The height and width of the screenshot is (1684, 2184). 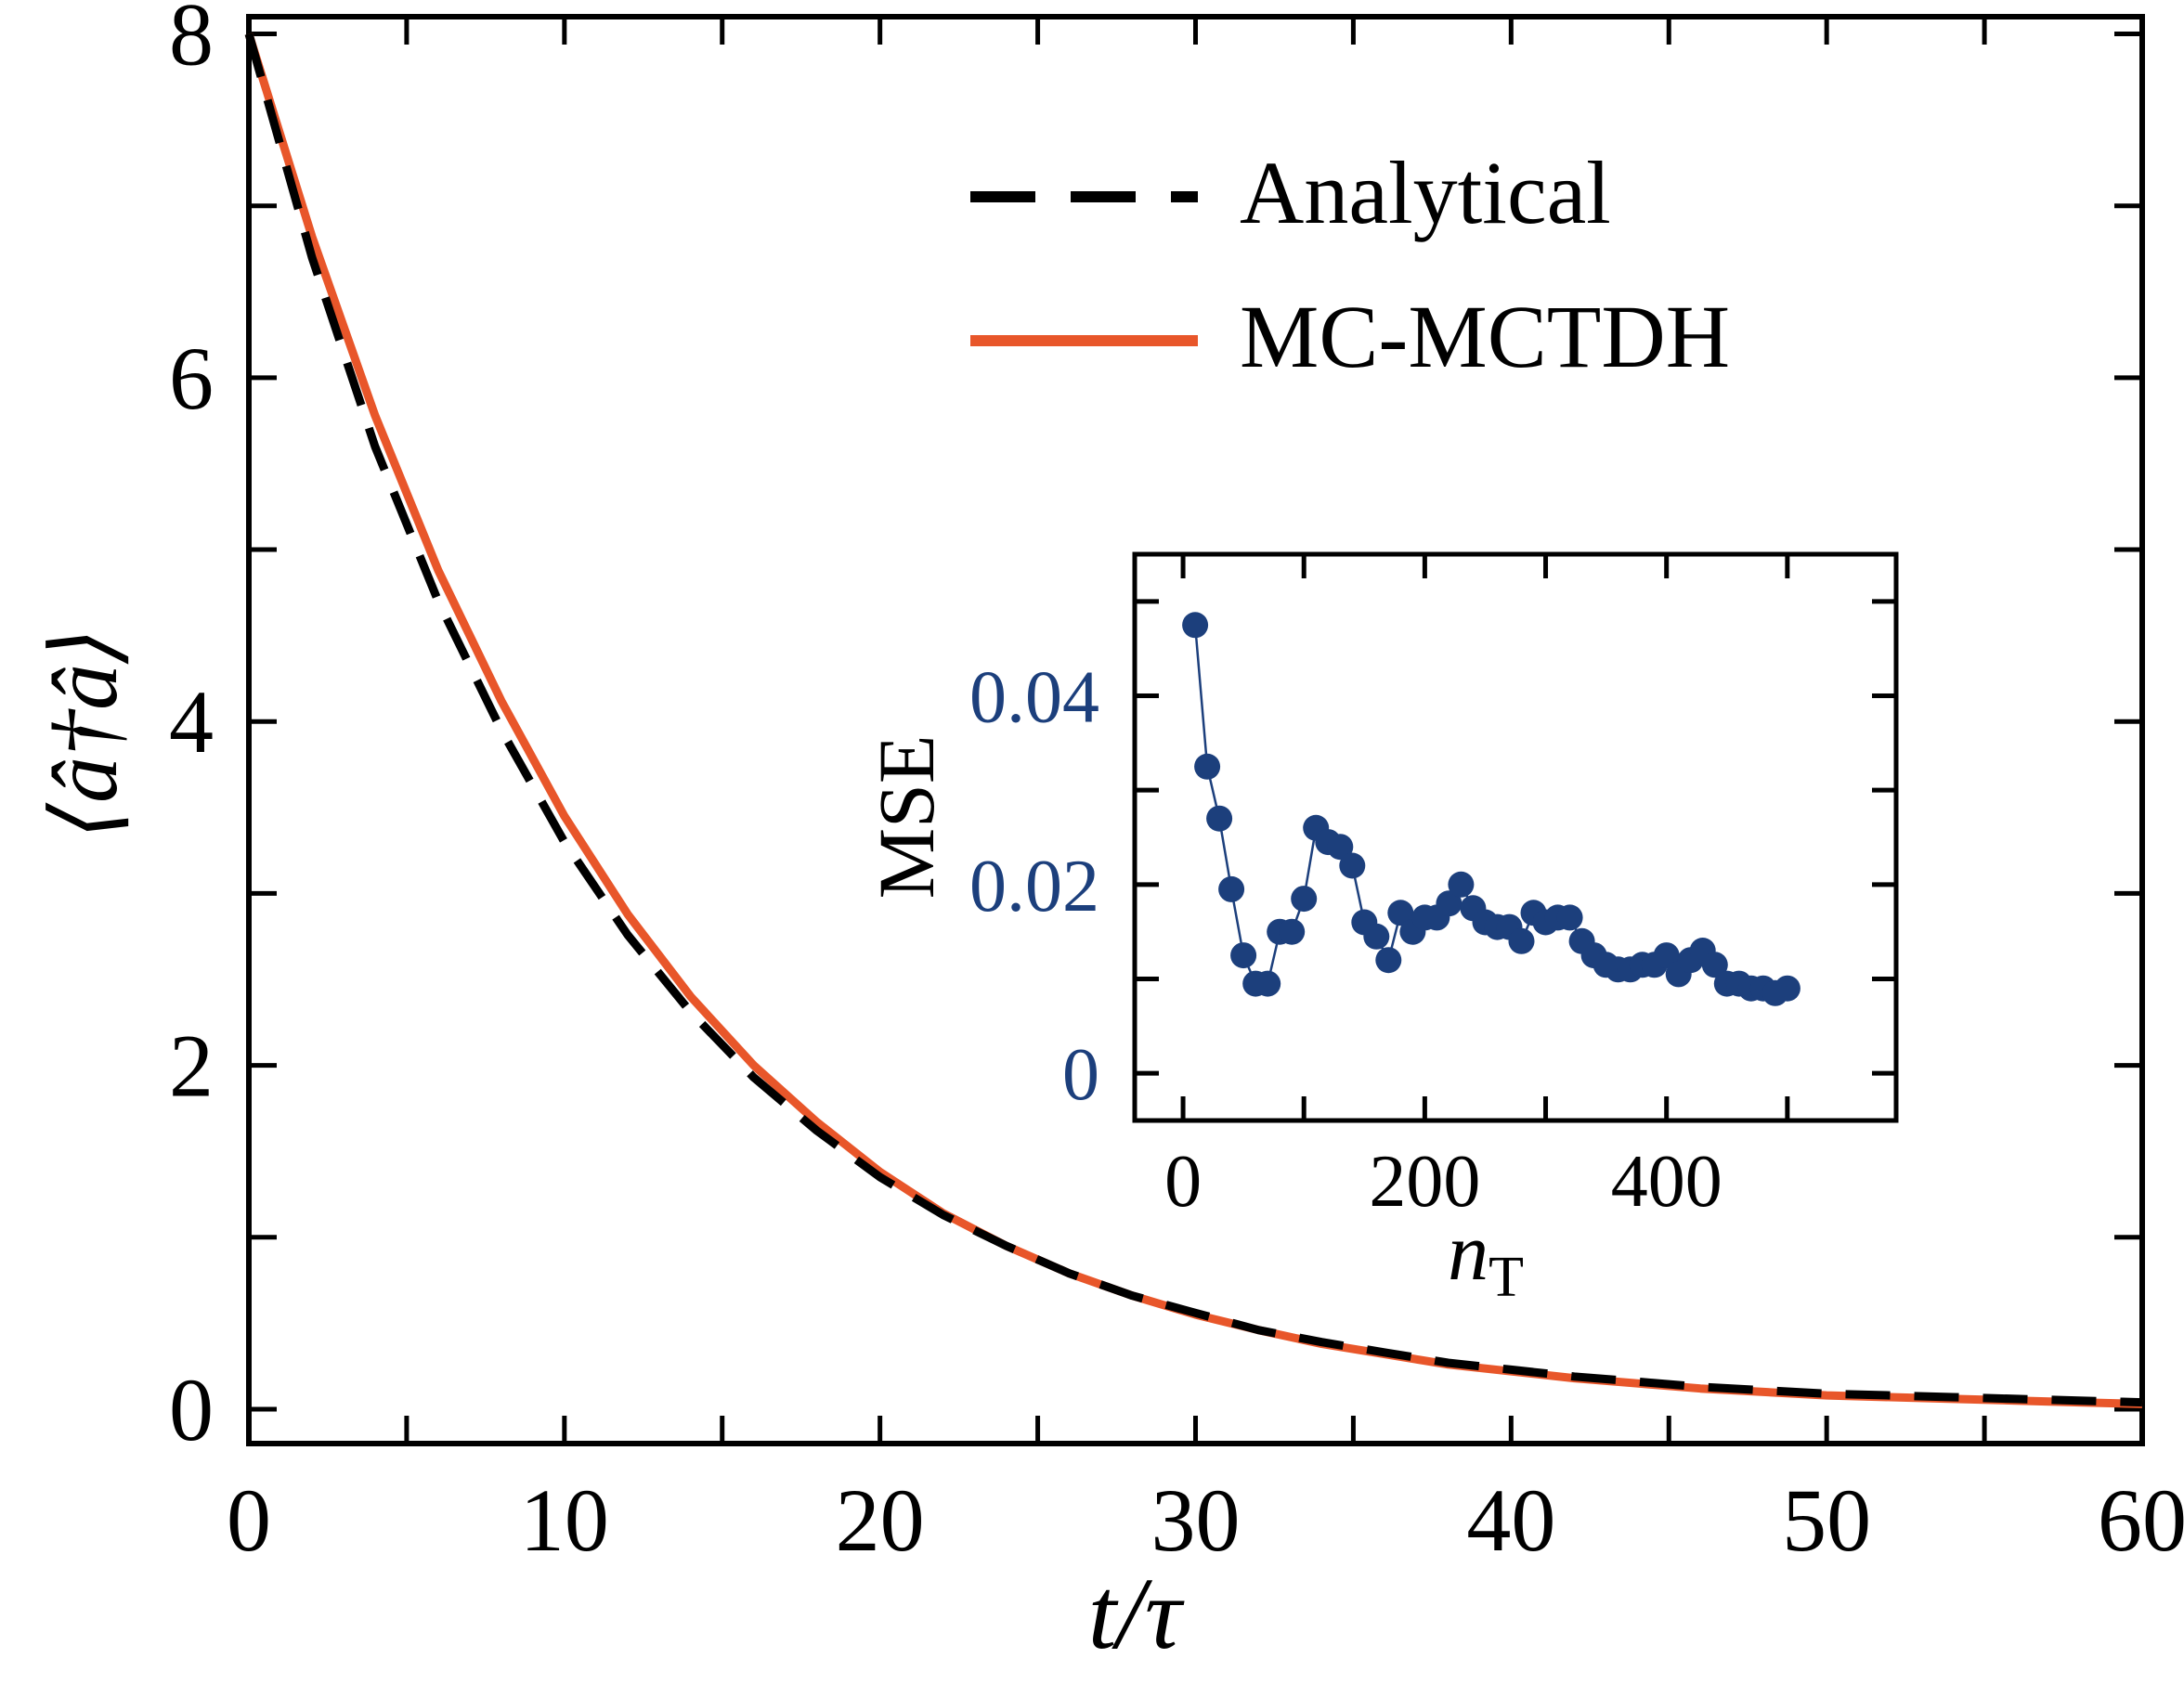 What do you see at coordinates (191, 721) in the screenshot?
I see `main-y-tick-label: 4` at bounding box center [191, 721].